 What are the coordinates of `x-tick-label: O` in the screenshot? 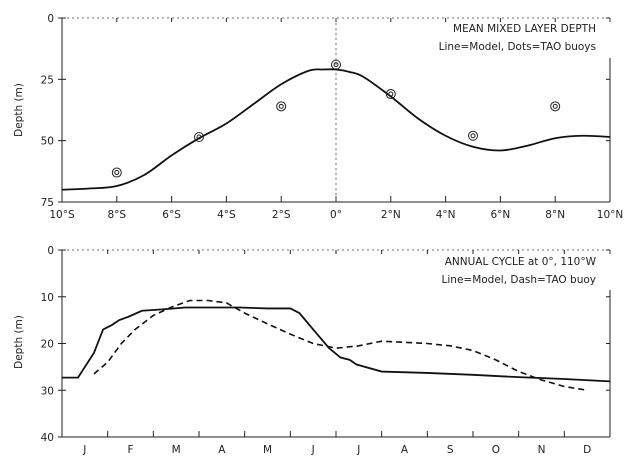 It's located at (496, 450).